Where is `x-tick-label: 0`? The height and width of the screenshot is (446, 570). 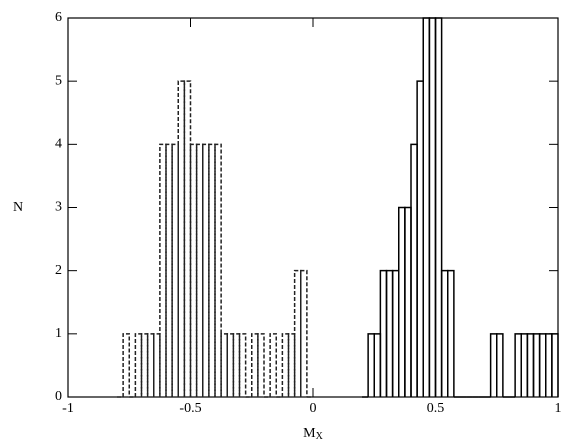
x-tick-label: 0 is located at coordinates (313, 408).